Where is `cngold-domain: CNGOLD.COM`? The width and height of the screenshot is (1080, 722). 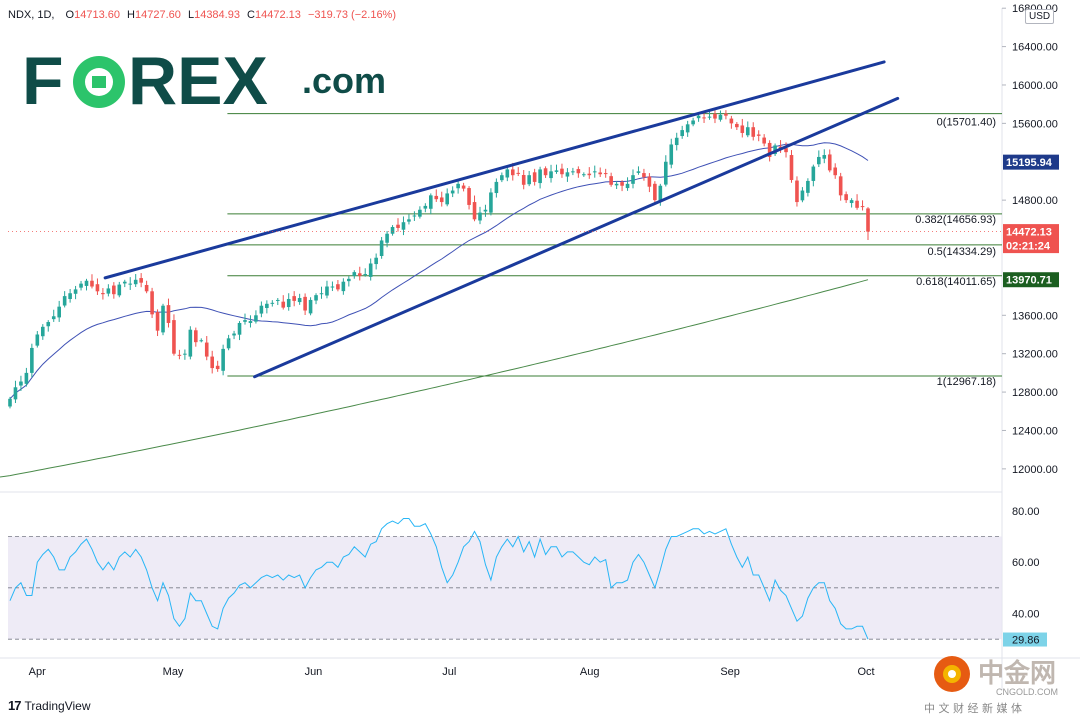 cngold-domain: CNGOLD.COM is located at coordinates (1027, 692).